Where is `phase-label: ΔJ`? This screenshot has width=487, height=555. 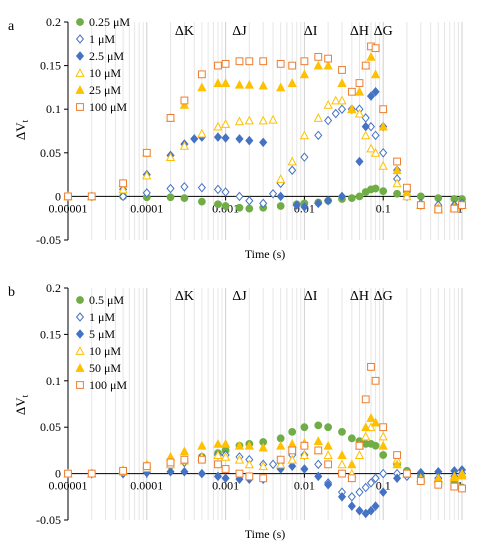
phase-label: ΔJ is located at coordinates (239, 296).